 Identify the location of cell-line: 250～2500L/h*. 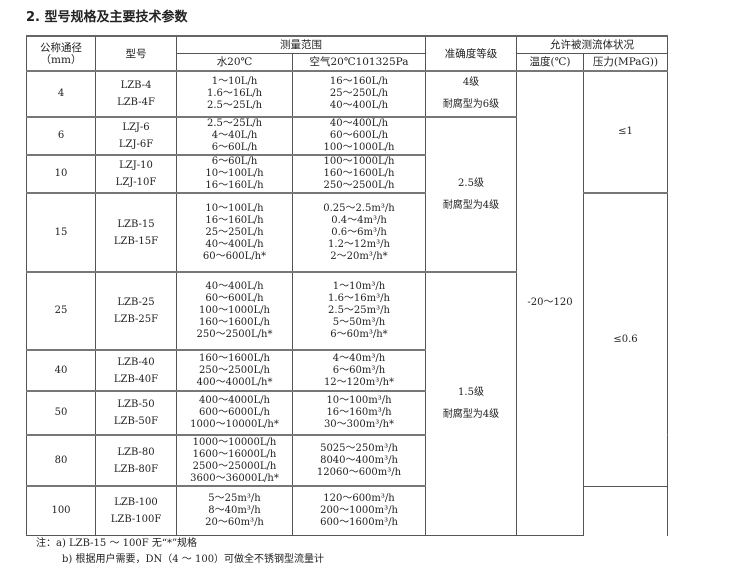
(234, 334).